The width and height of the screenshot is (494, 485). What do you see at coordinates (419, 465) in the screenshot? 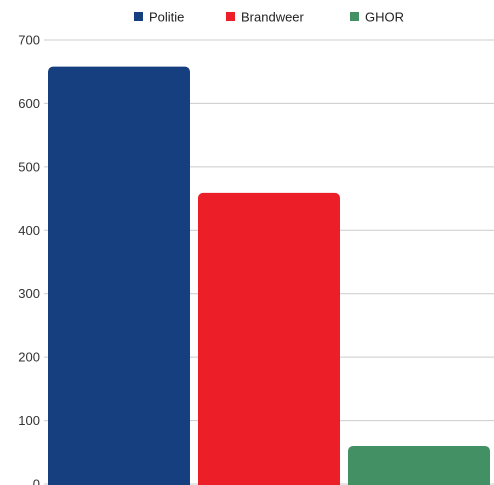
I see `bar-ghor` at bounding box center [419, 465].